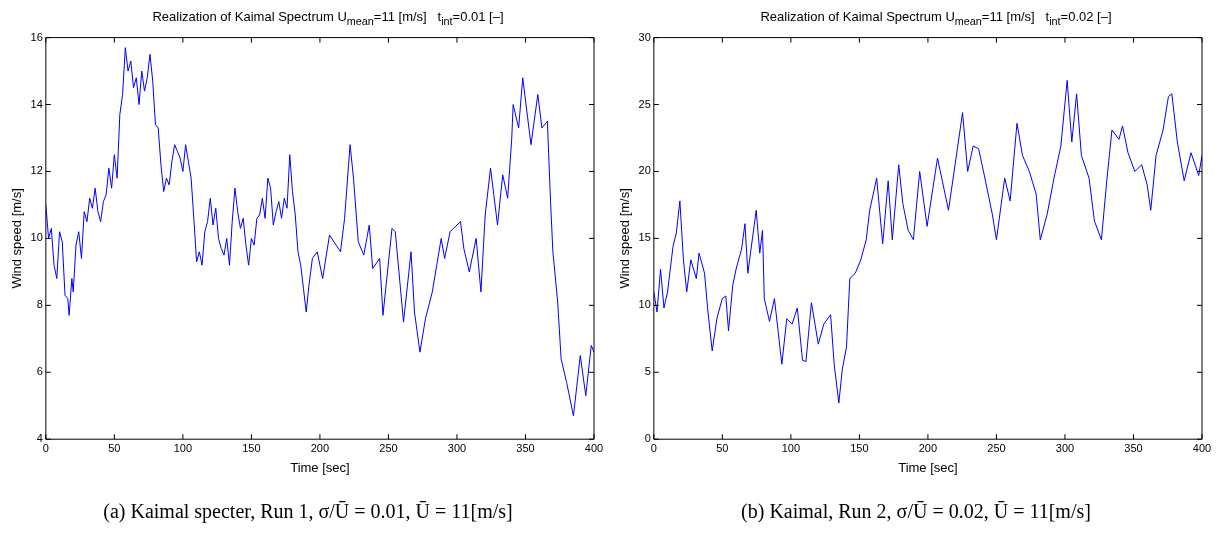 The width and height of the screenshot is (1225, 560). Describe the element at coordinates (327, 18) in the screenshot. I see `chart-title: Realization of Kaimal Spectrum U$_{mean}$=11 [m/s] t$_{int}$=0.01 [–]` at that location.